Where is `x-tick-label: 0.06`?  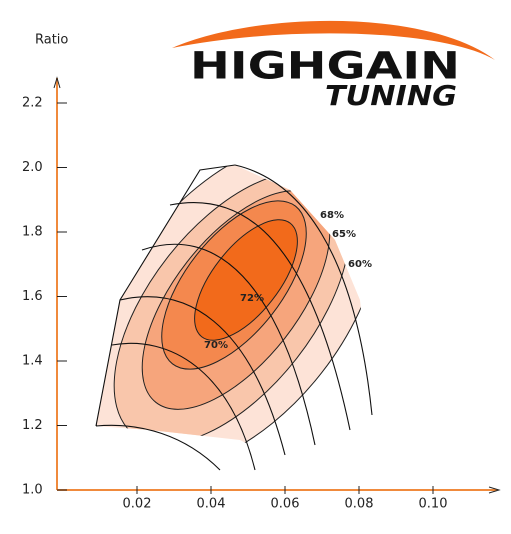
x-tick-label: 0.06 is located at coordinates (285, 504).